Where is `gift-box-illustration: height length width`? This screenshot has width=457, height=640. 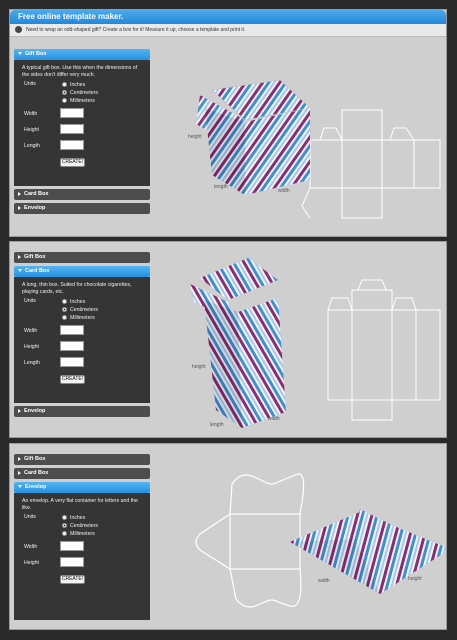
gift-box-illustration: height length width is located at coordinates (314, 149).